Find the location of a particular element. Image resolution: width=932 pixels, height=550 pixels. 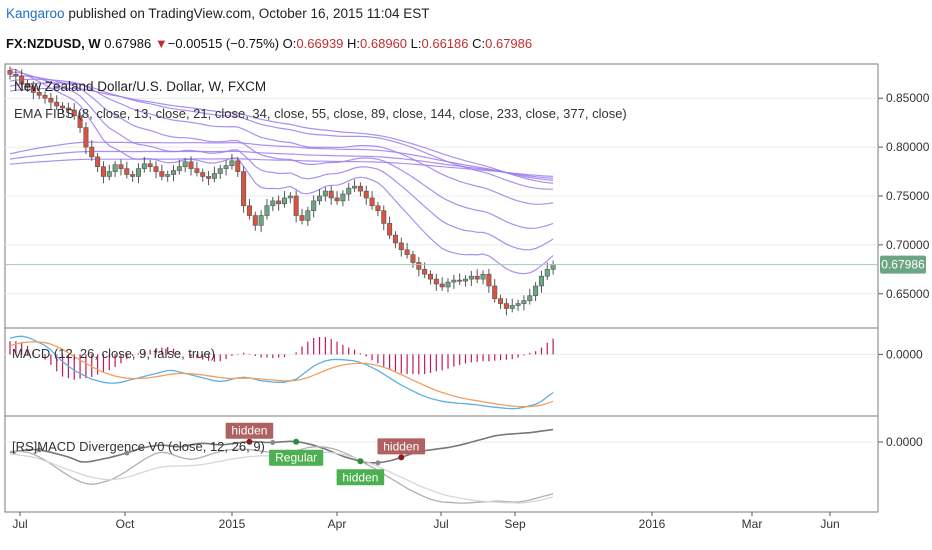

price-pane-title: New Zealand Dollar/U.S. Dollar, W, FXCM is located at coordinates (140, 86).